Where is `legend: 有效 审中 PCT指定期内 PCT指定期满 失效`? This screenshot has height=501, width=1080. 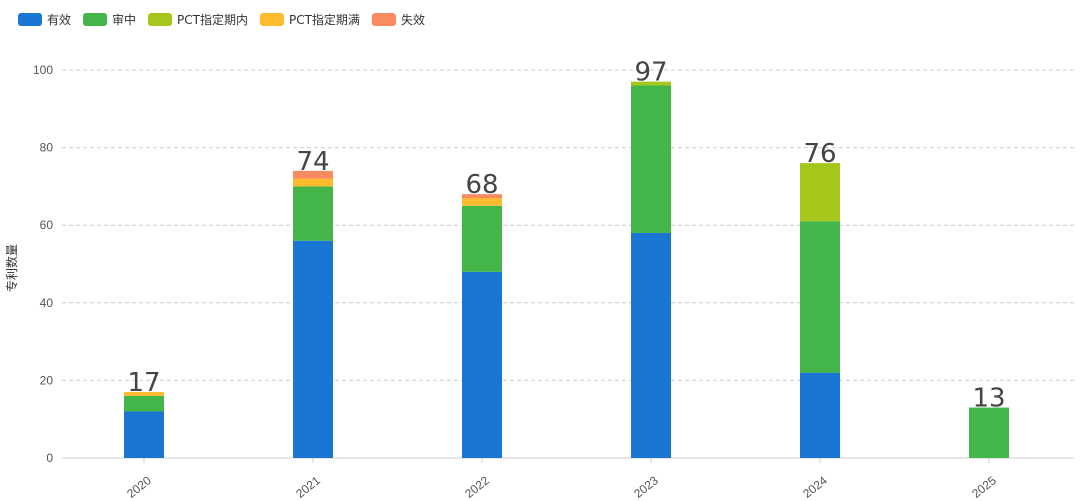 legend: 有效 审中 PCT指定期内 PCT指定期满 失效 is located at coordinates (221, 19).